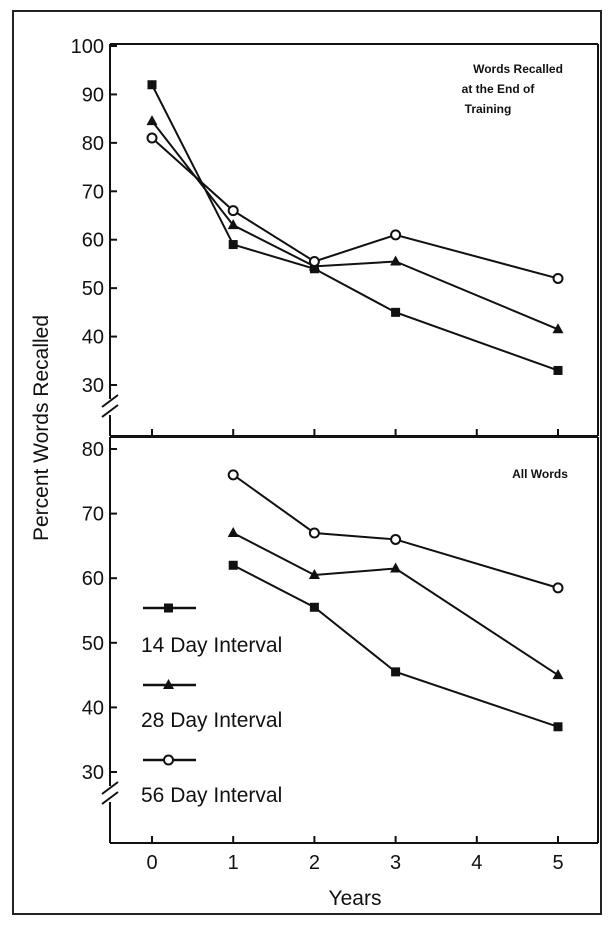 Image resolution: width=615 pixels, height=931 pixels. Describe the element at coordinates (41, 428) in the screenshot. I see `y-axis-title: Percent Words Recalled` at that location.